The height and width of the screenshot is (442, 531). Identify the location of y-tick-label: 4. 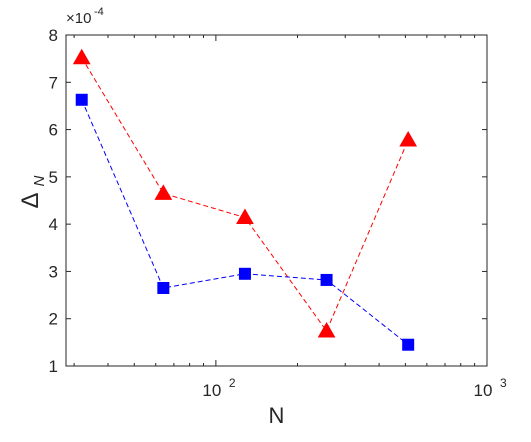
(53, 224).